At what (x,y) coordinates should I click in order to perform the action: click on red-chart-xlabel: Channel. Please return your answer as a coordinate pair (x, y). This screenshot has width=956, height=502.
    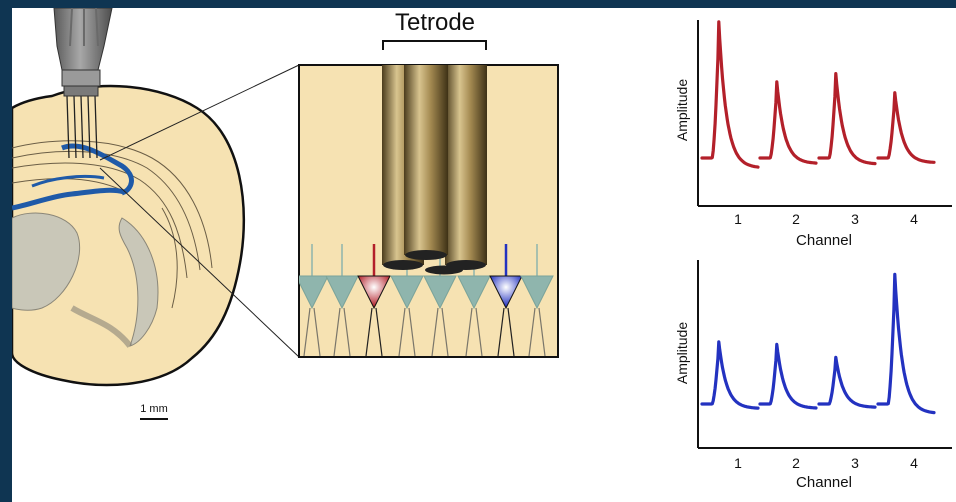
    Looking at the image, I should click on (824, 240).